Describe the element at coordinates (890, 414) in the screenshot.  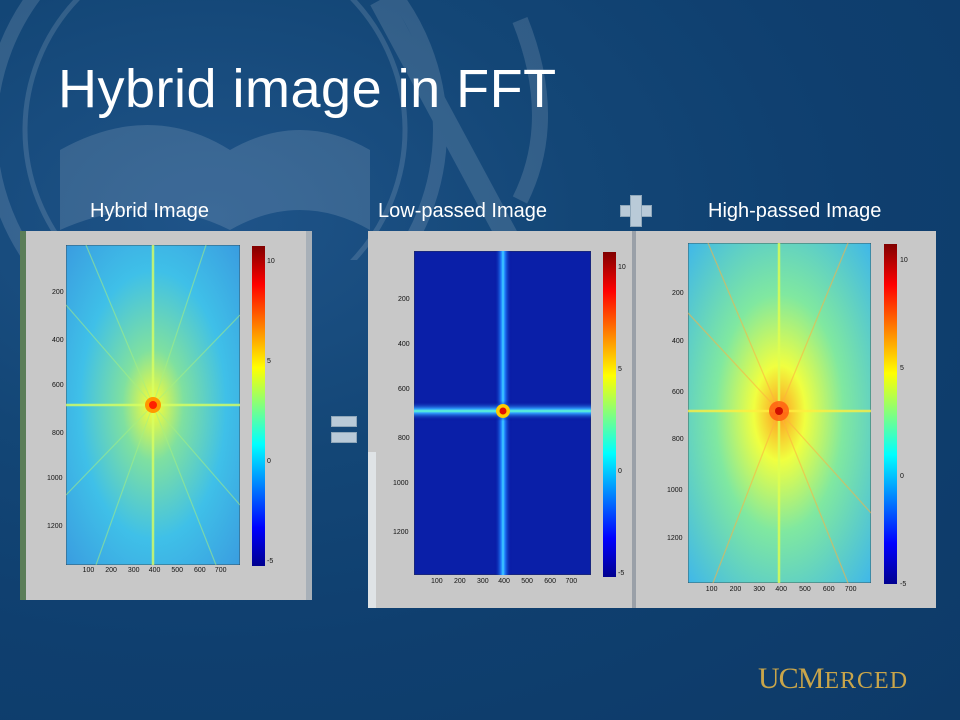
I see `high-passed-colorbar` at that location.